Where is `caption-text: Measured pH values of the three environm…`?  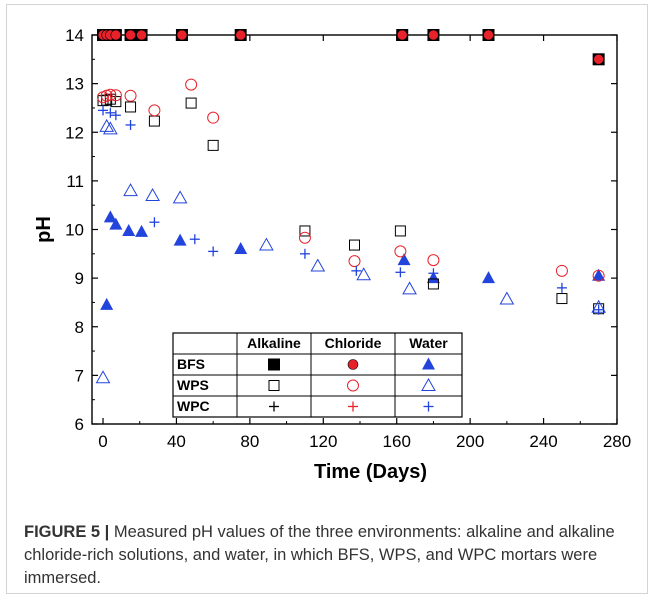 caption-text: Measured pH values of the three environm… is located at coordinates (319, 555).